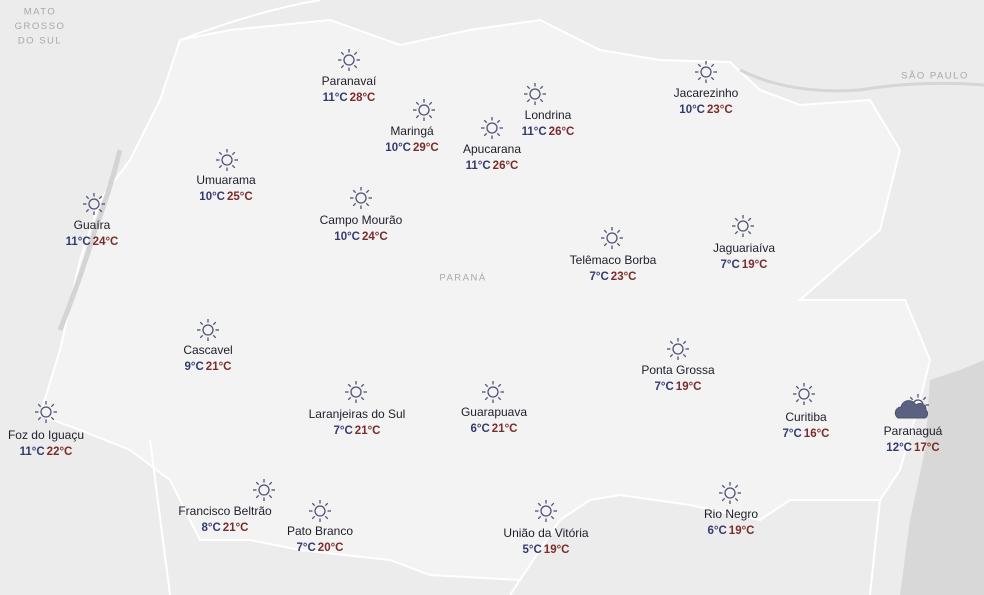 This screenshot has height=595, width=984. Describe the element at coordinates (226, 506) in the screenshot. I see `city: Francisco Beltrão 8°C 21°C` at that location.